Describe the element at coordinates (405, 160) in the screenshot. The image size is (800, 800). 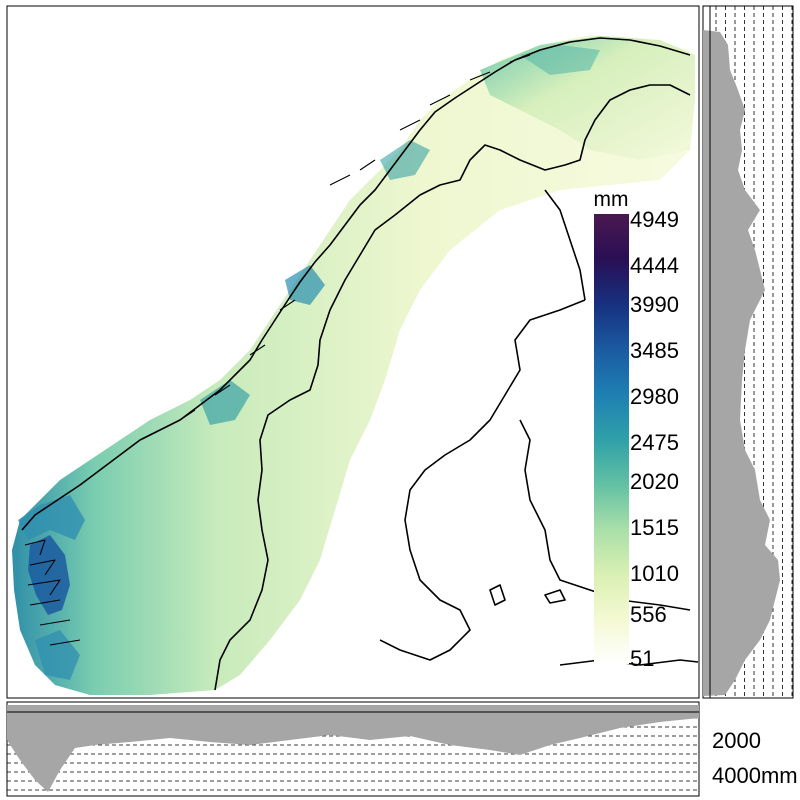
I see `precip-wet-north` at that location.